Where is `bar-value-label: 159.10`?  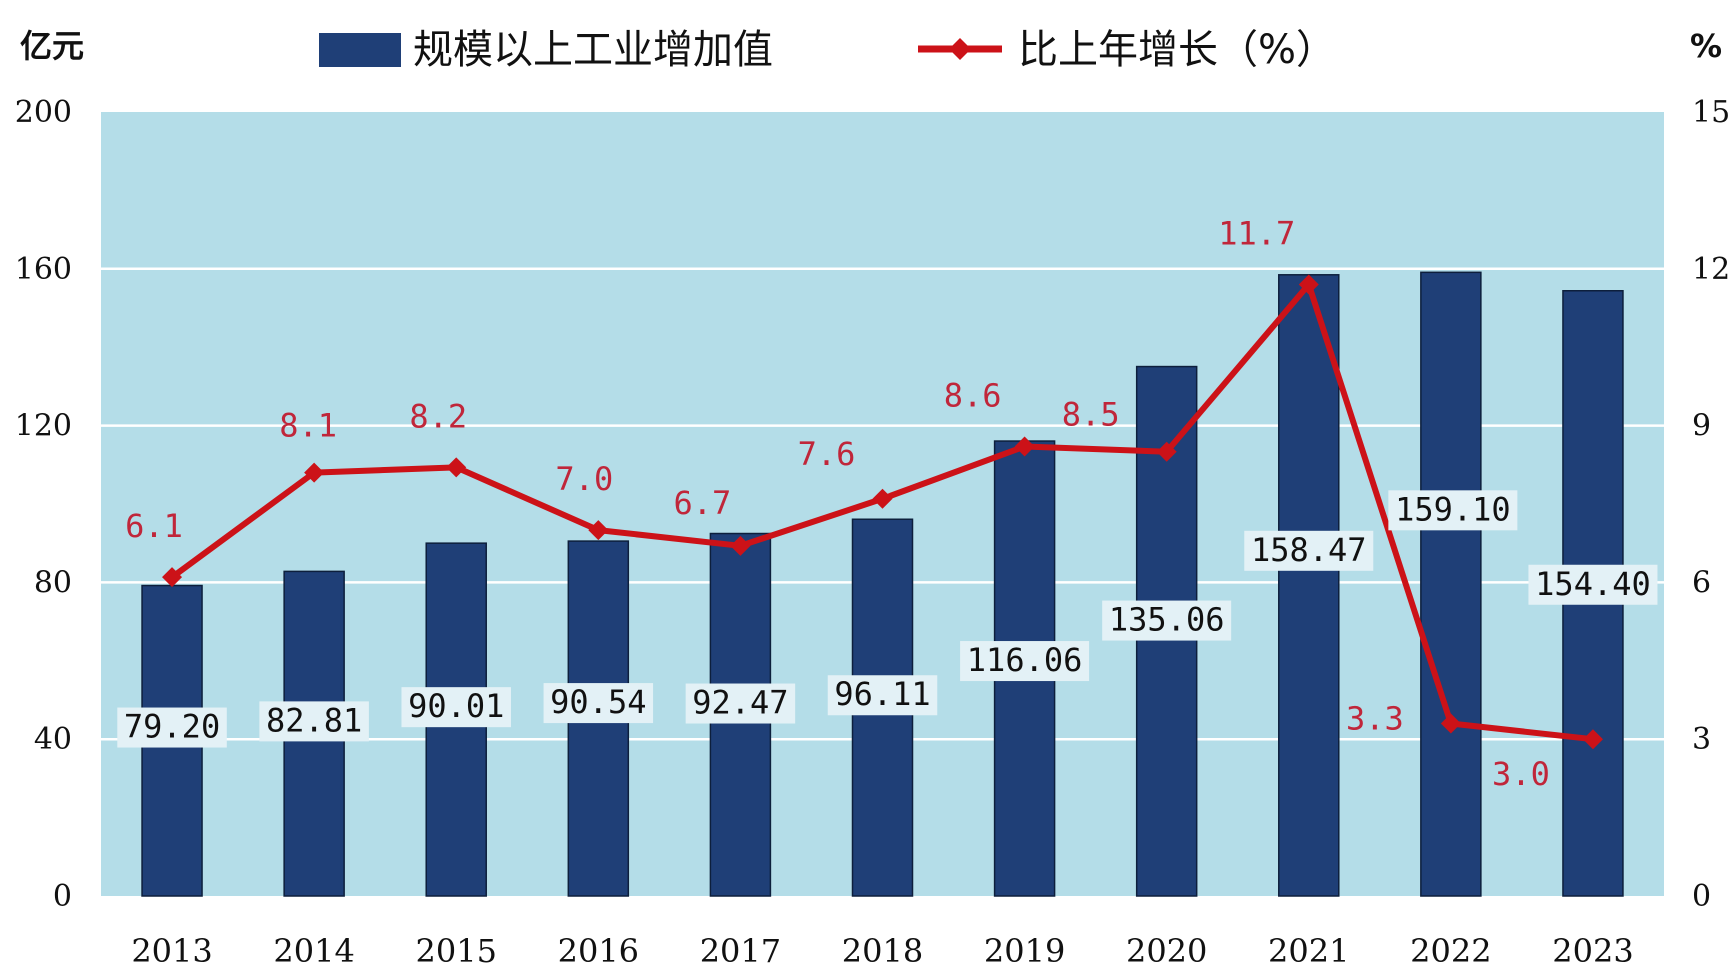 bar-value-label: 159.10 is located at coordinates (1453, 509).